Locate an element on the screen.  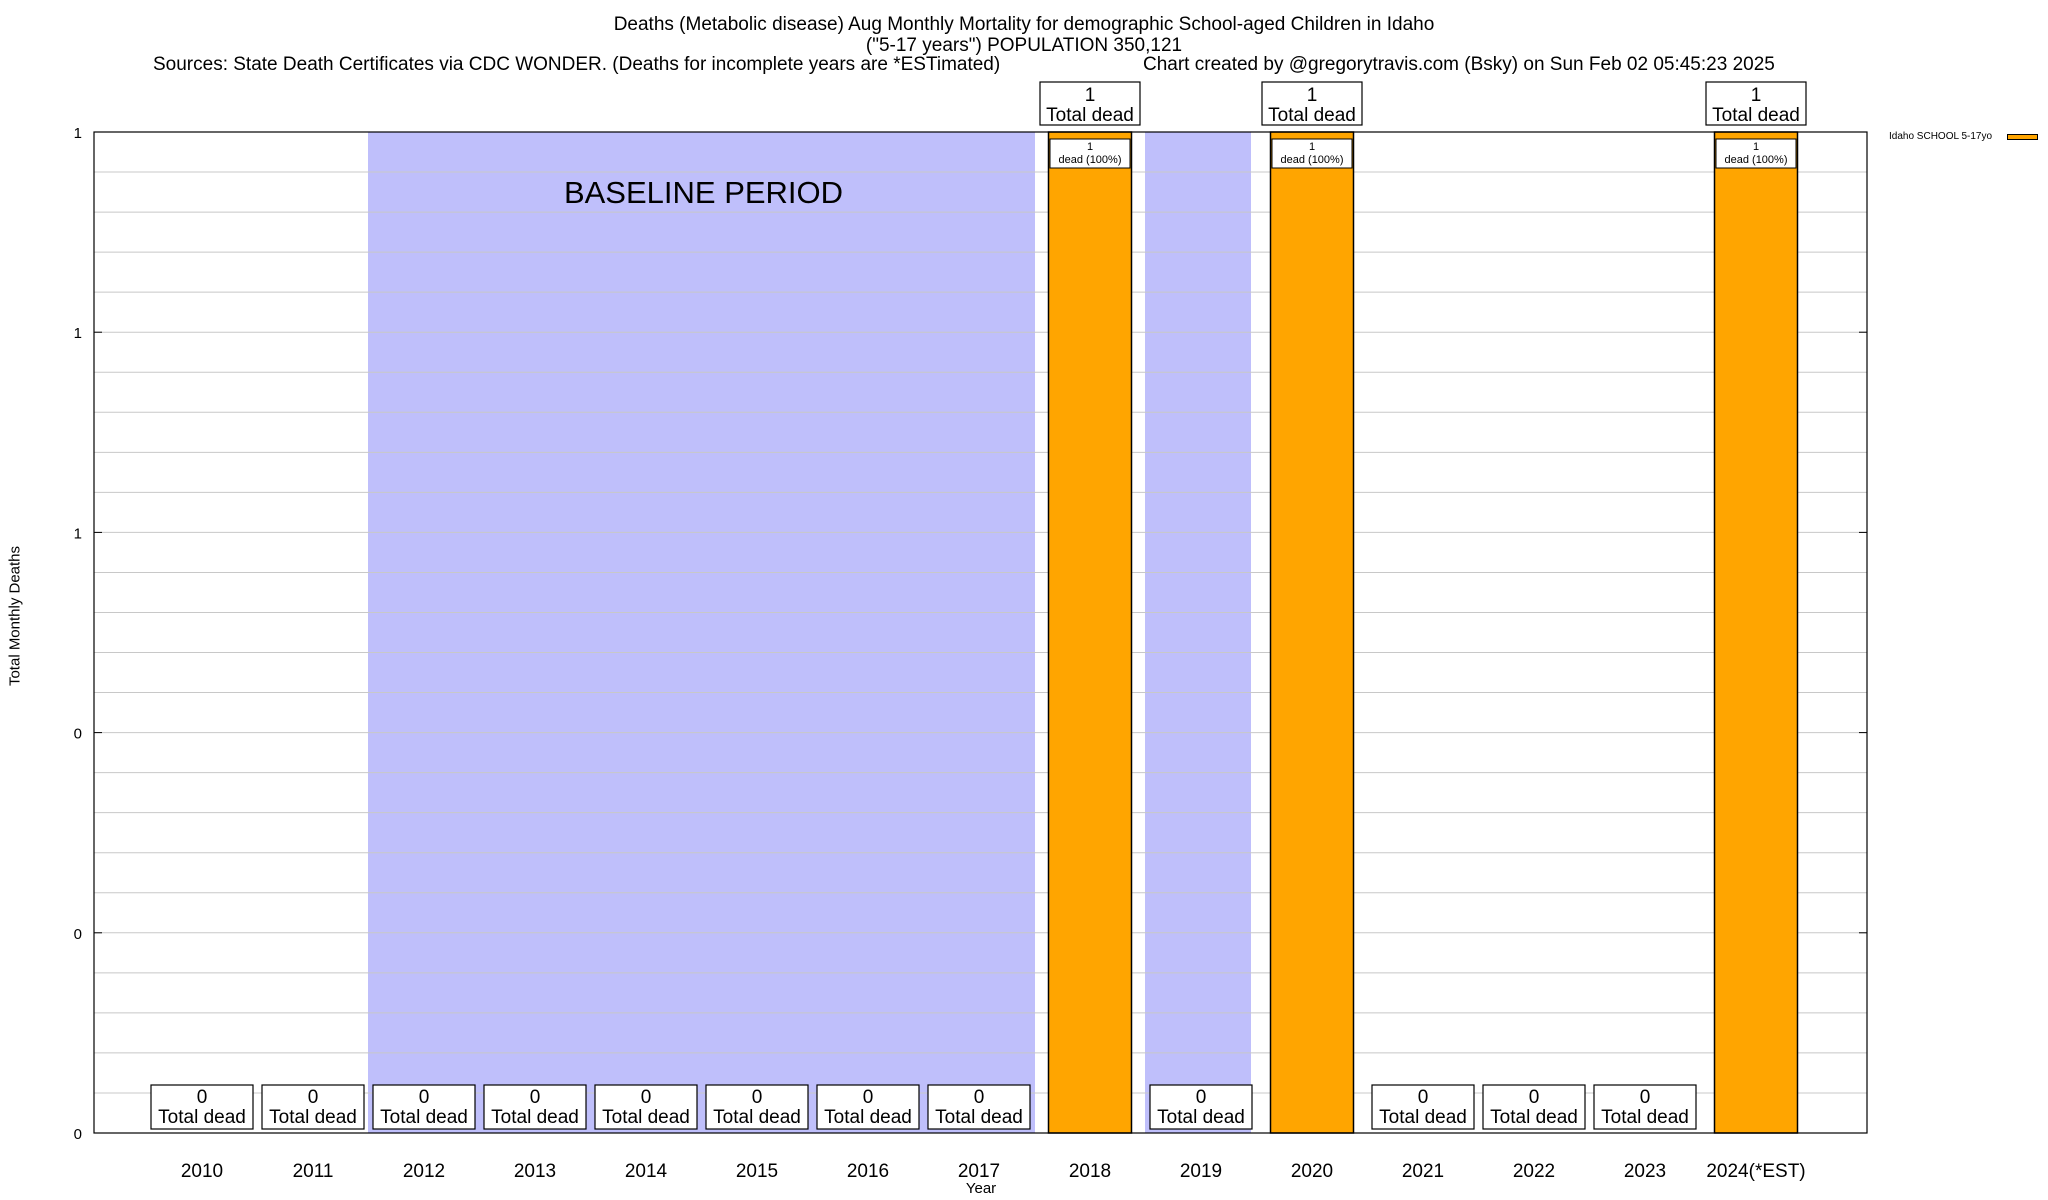
legend-swatch is located at coordinates (2022, 137).